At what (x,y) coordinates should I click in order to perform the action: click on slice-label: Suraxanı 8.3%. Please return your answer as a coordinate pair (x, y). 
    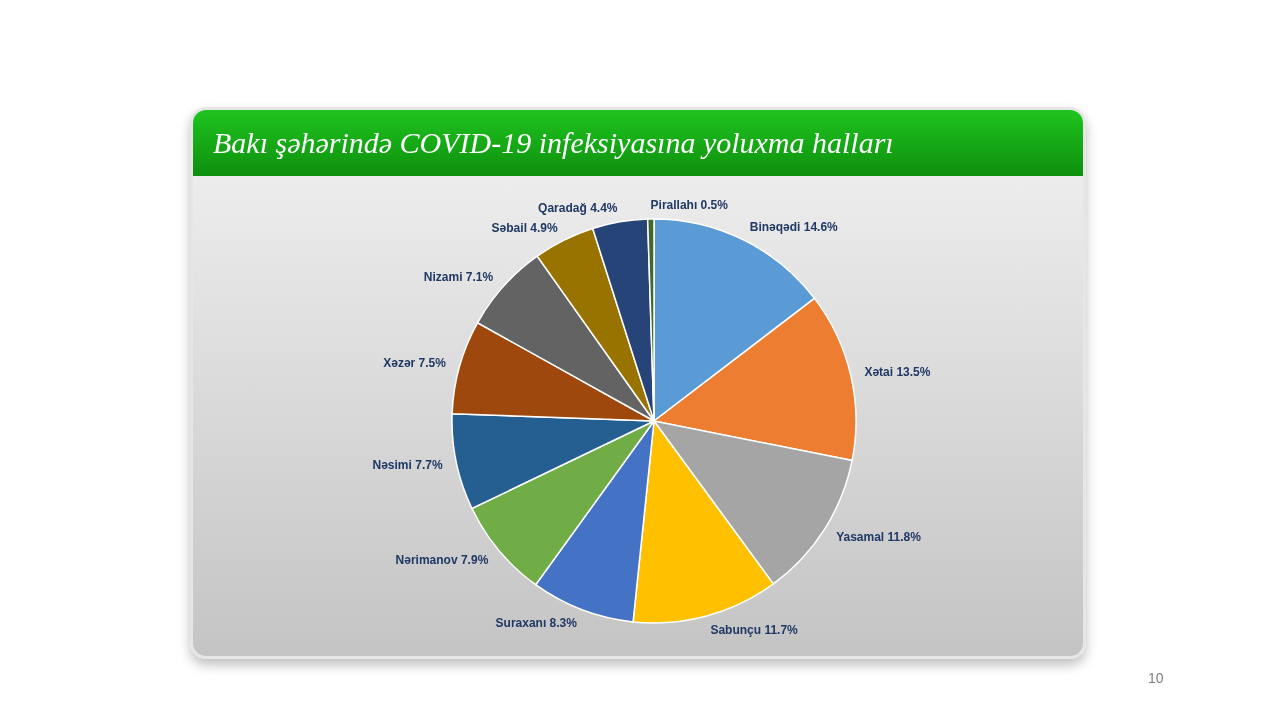
    Looking at the image, I should click on (536, 622).